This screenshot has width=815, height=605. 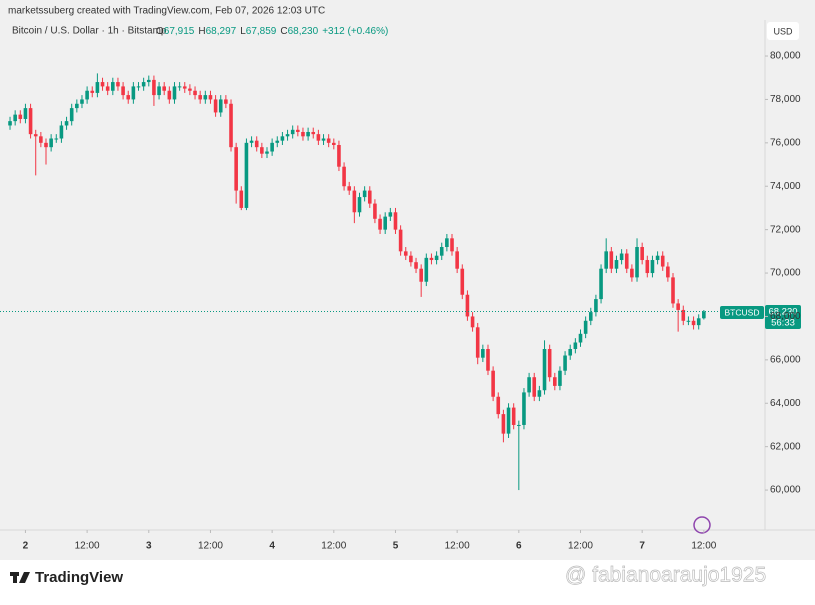 What do you see at coordinates (519, 546) in the screenshot?
I see `x-tick-label: 6` at bounding box center [519, 546].